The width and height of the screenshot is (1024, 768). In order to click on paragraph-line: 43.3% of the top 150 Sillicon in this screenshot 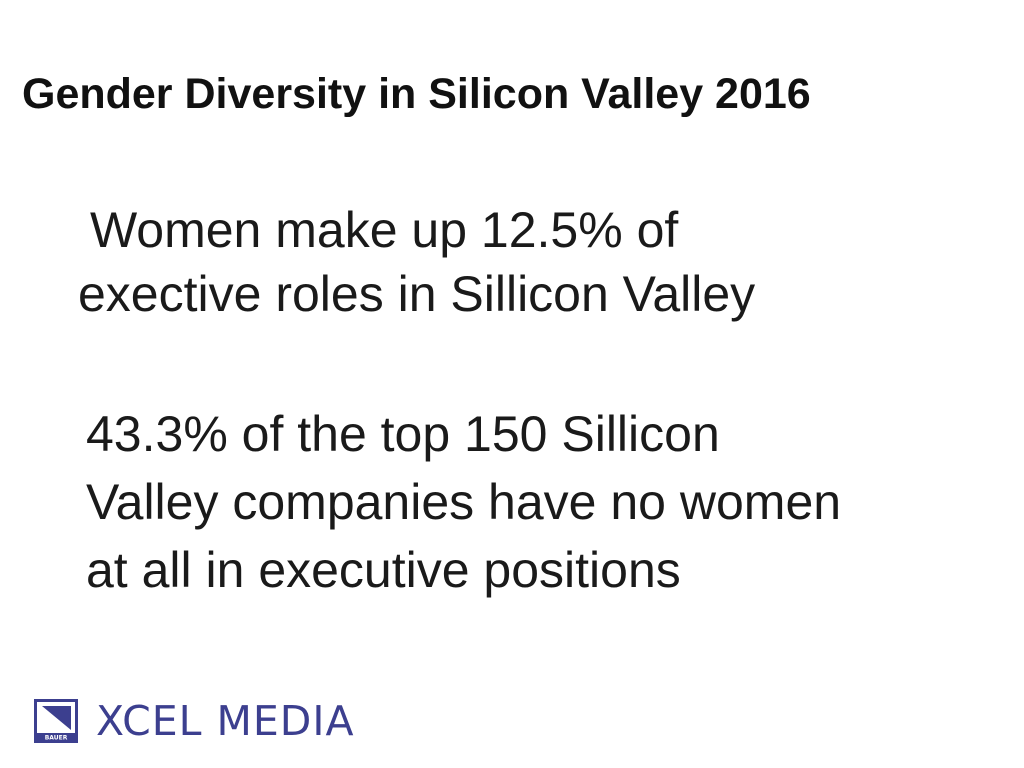, I will do `click(403, 434)`.